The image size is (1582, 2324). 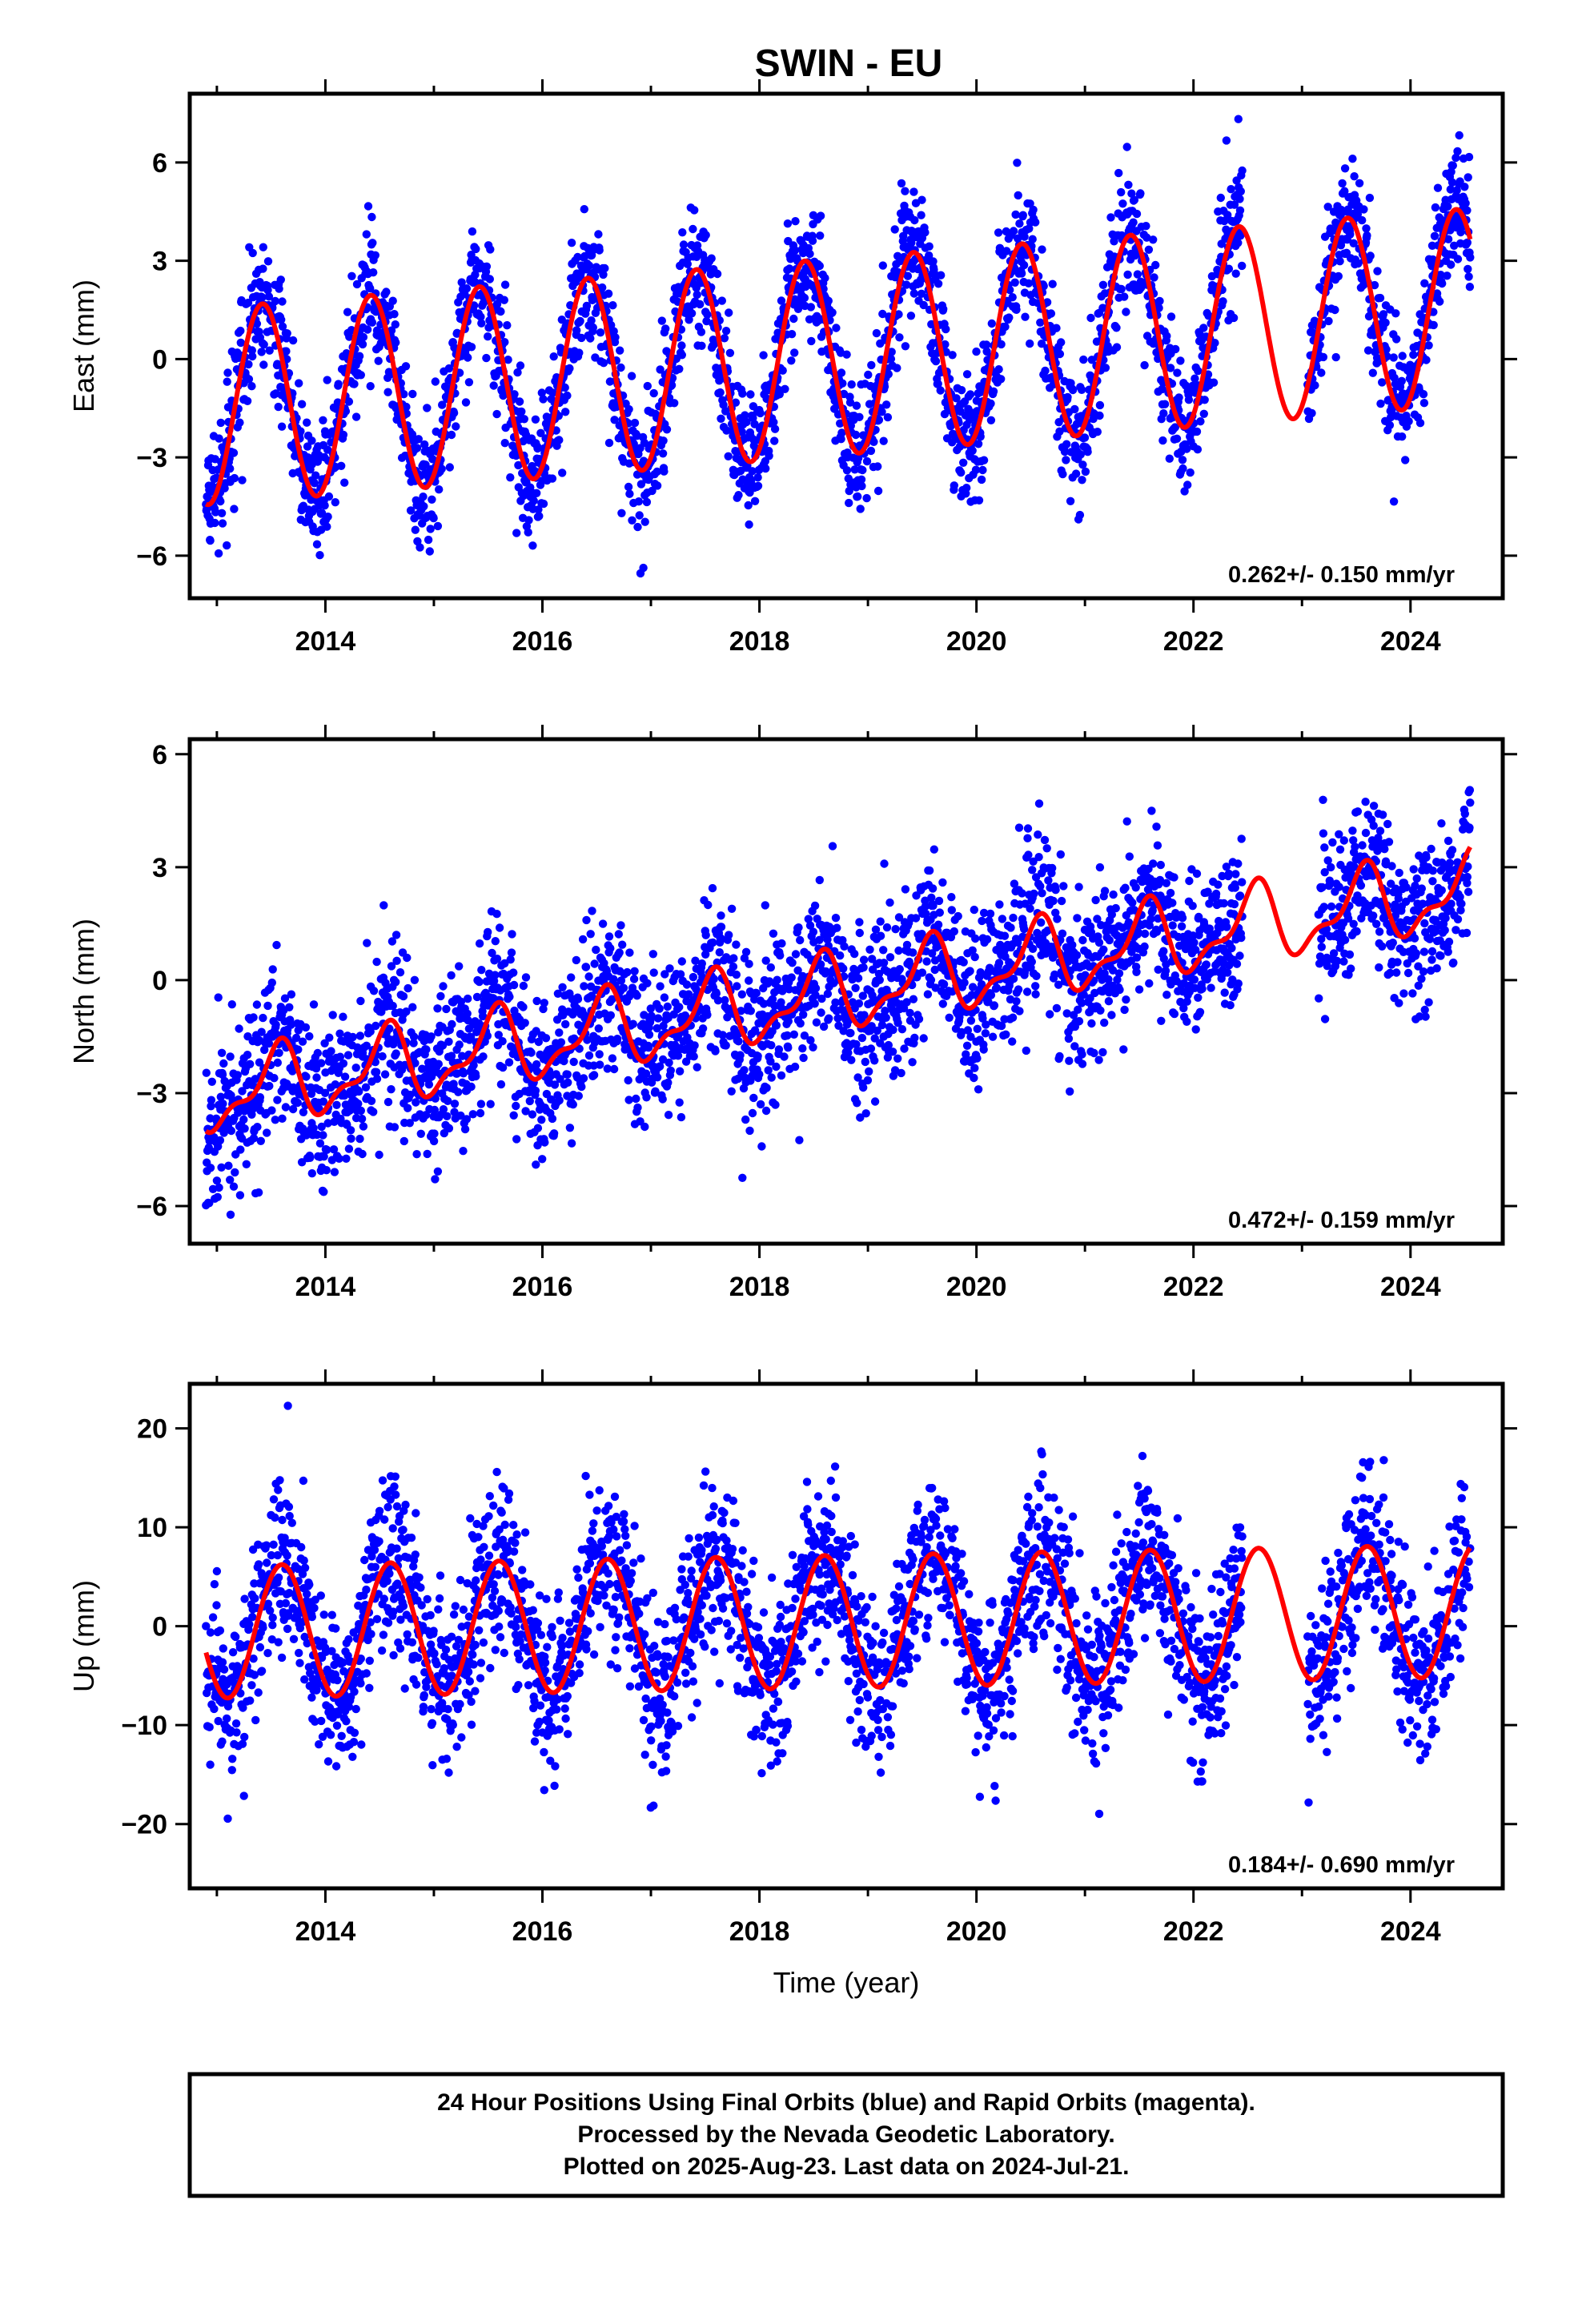 I want to click on y-tick-label: −6, so click(x=151, y=556).